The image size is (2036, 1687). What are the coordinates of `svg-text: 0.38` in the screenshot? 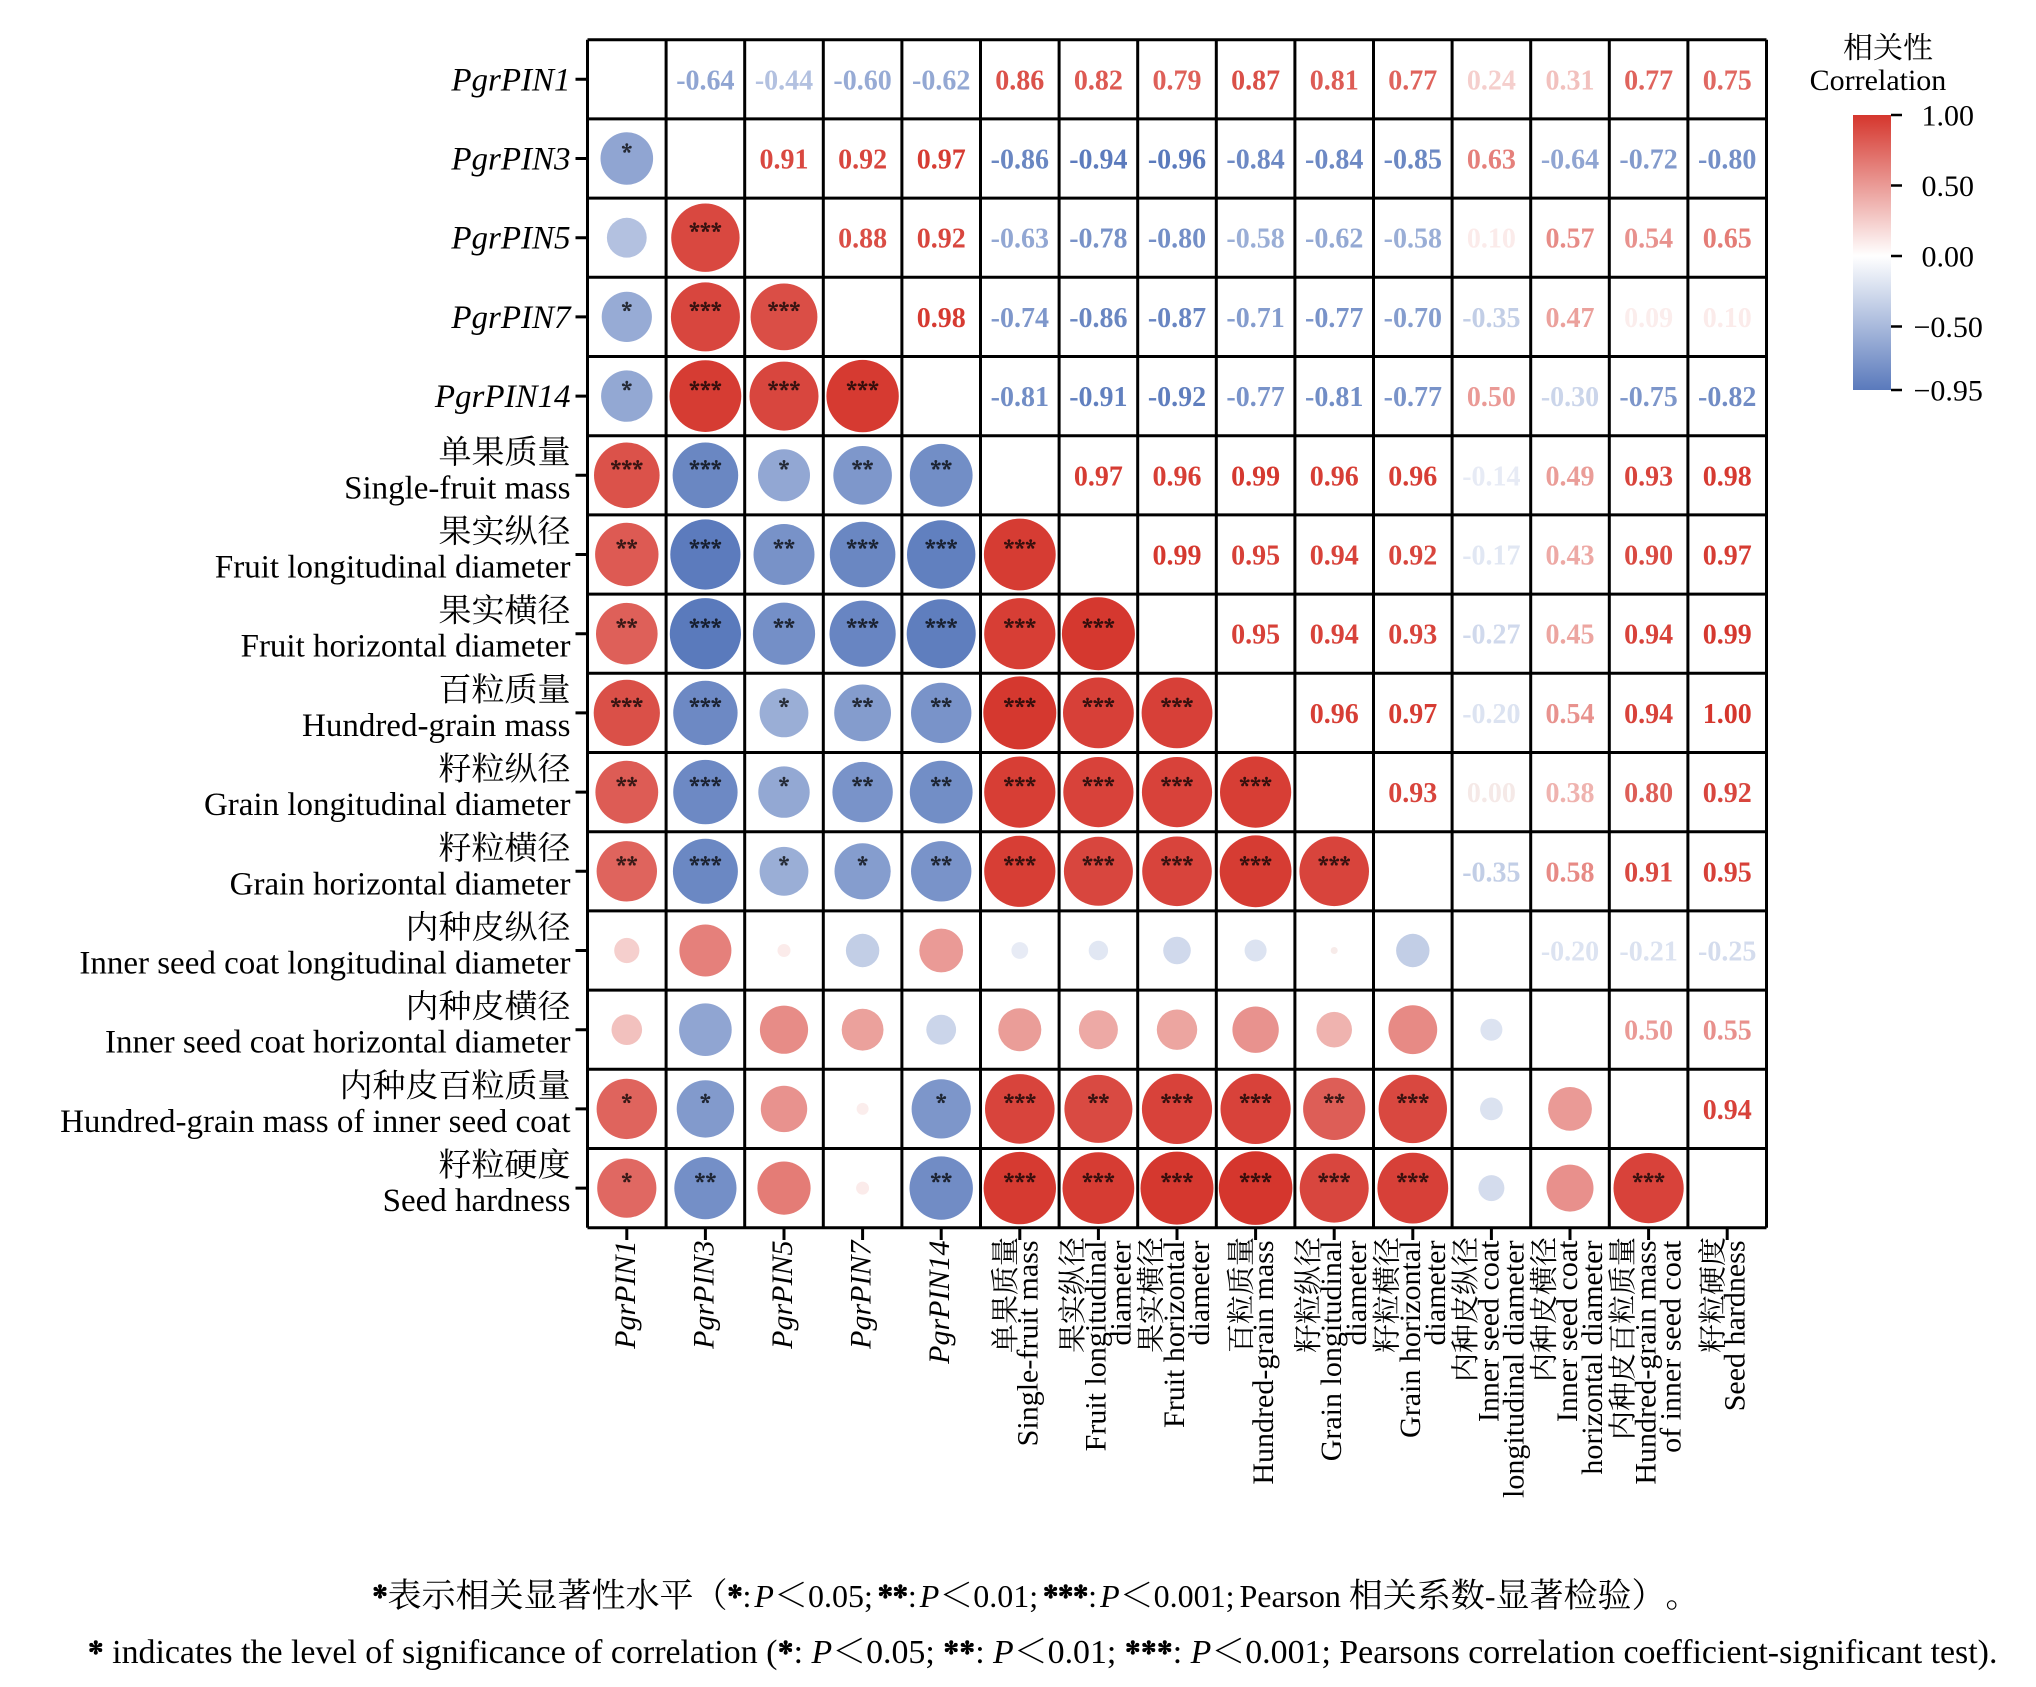 It's located at (1570, 793).